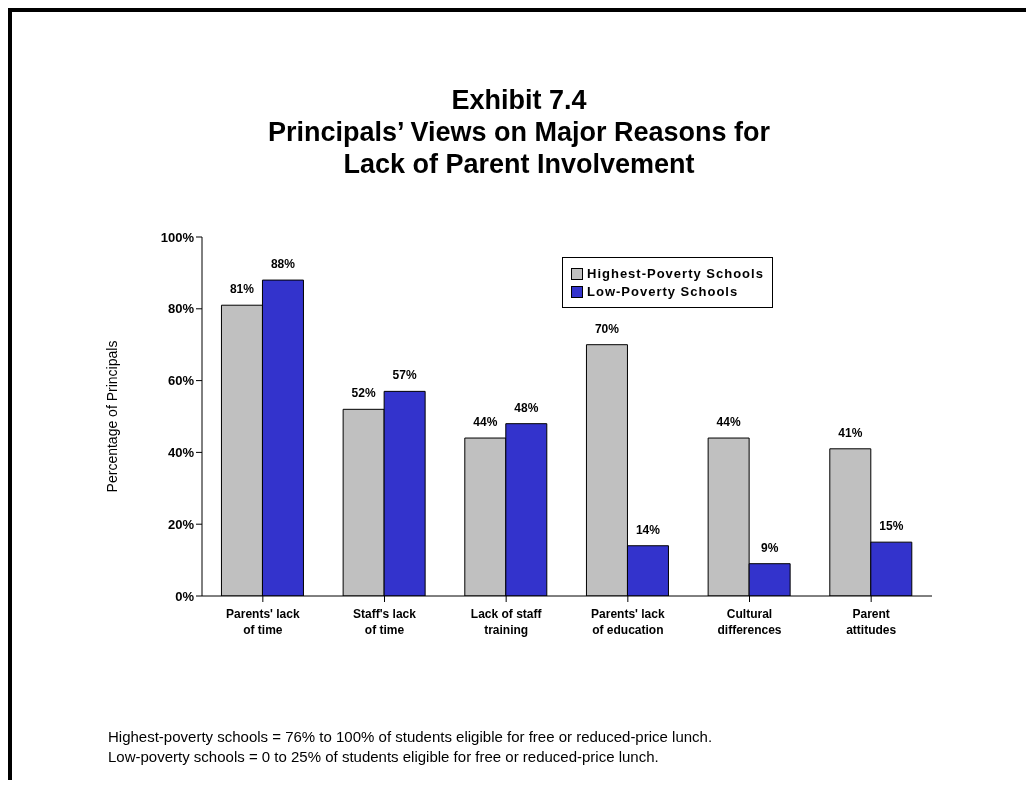 The image size is (1033, 787). Describe the element at coordinates (663, 291) in the screenshot. I see `legend-label: Low-Poverty Schools` at that location.